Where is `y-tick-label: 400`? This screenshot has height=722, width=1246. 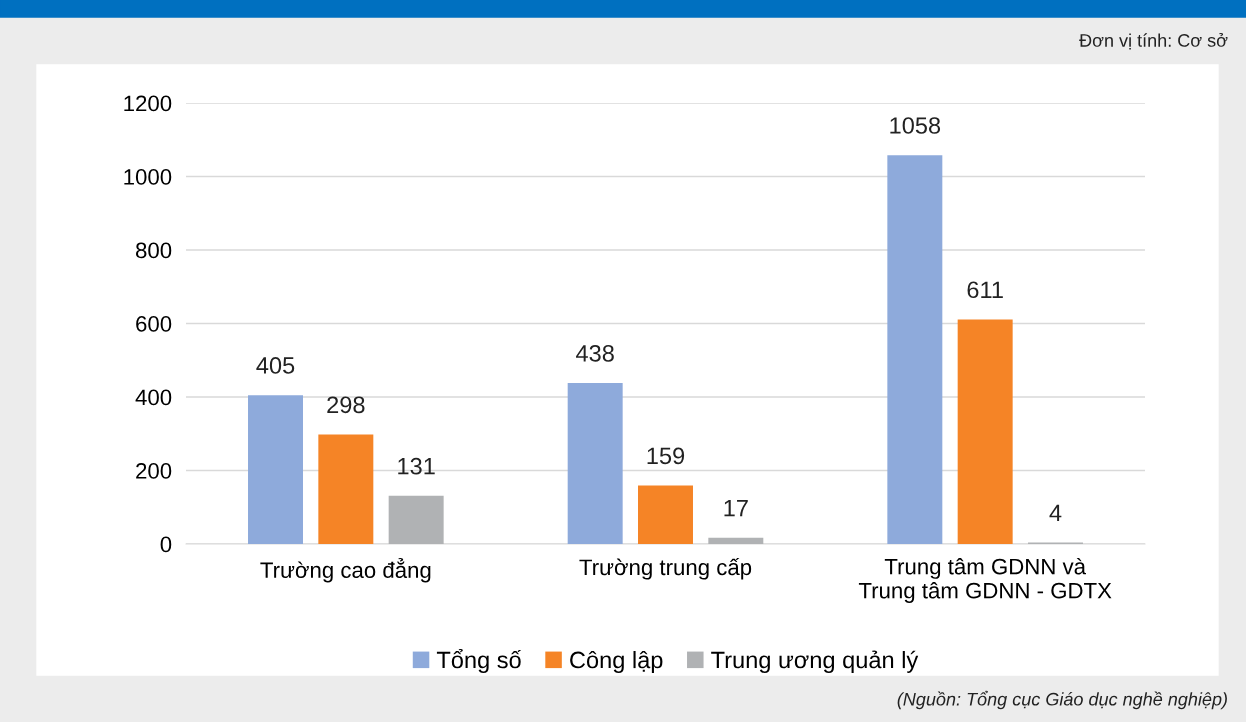
y-tick-label: 400 is located at coordinates (153, 397).